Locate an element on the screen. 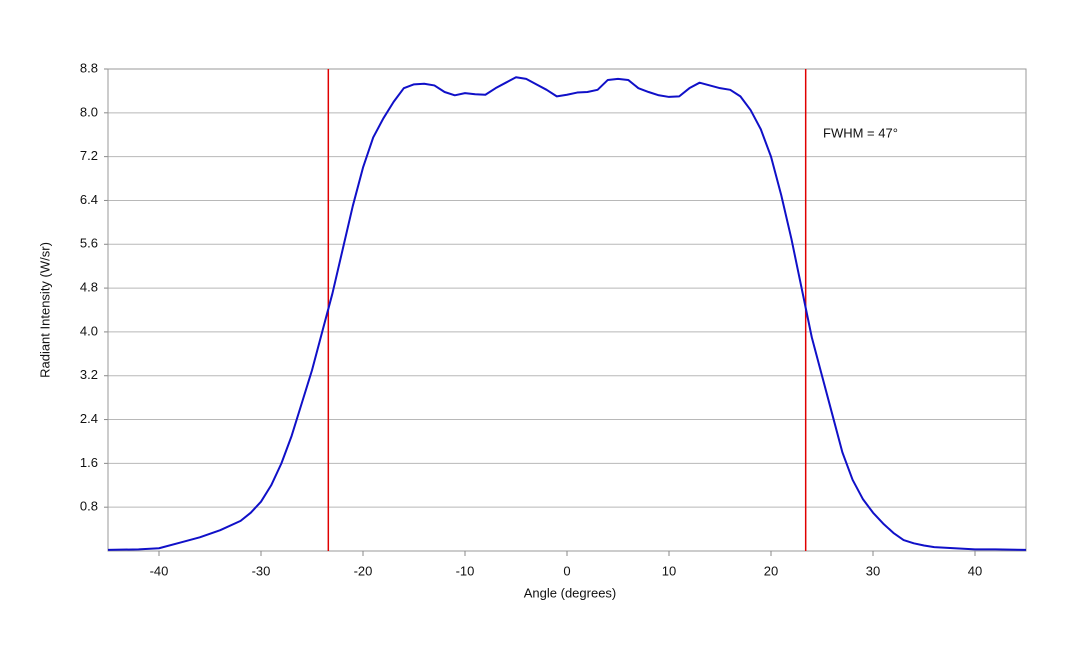 The height and width of the screenshot is (648, 1080). y-tick-label: 7.2 is located at coordinates (89, 155).